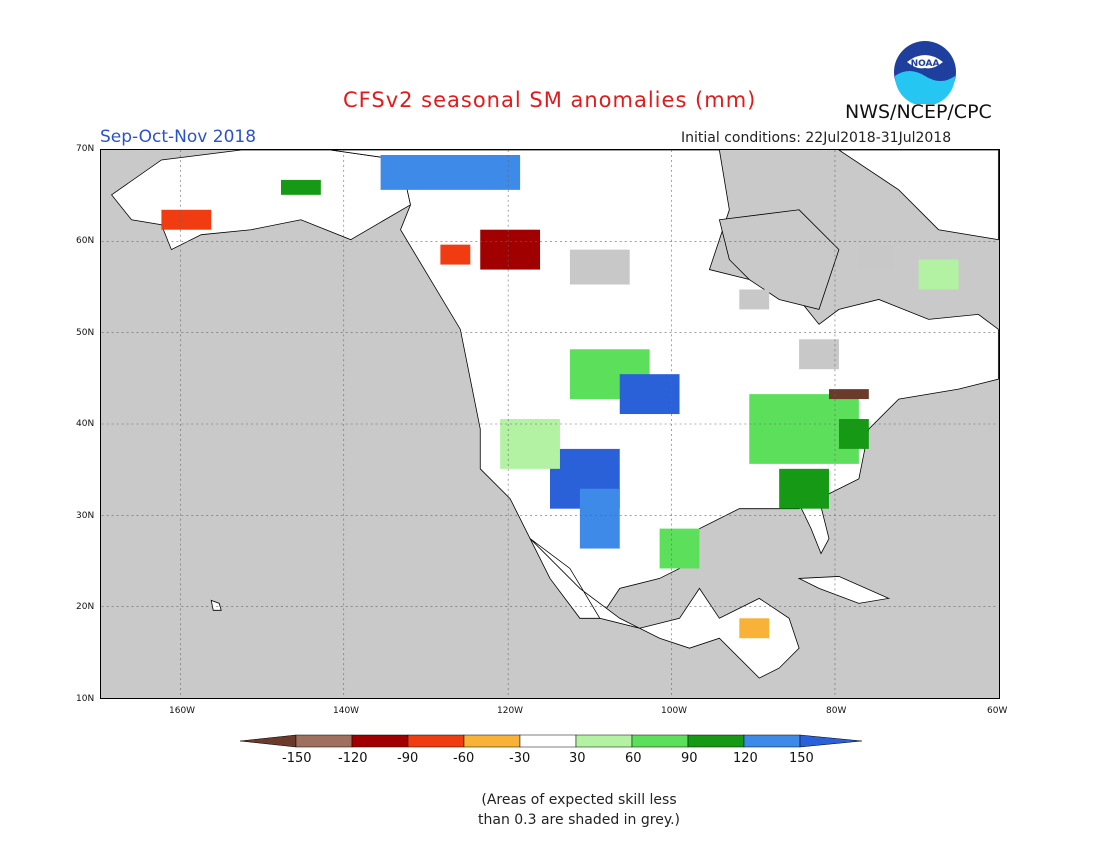 The width and height of the screenshot is (1100, 850). Describe the element at coordinates (464, 758) in the screenshot. I see `colorbar-label-minus60: -60` at that location.